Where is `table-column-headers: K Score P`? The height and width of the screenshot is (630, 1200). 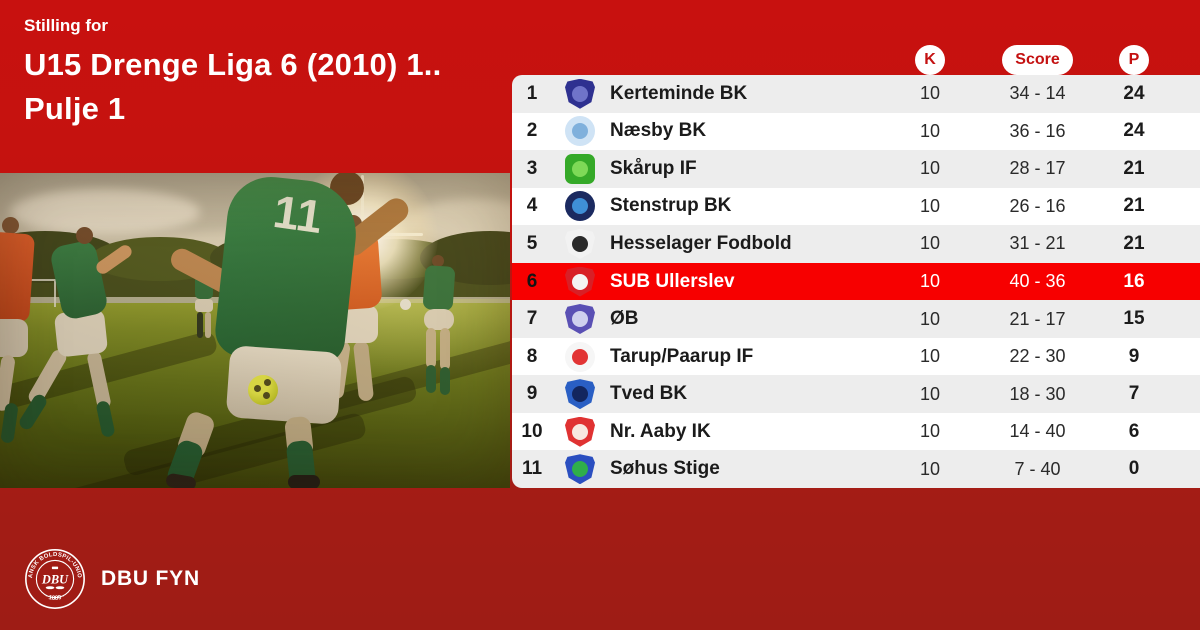
table-column-headers: K Score P is located at coordinates (856, 60).